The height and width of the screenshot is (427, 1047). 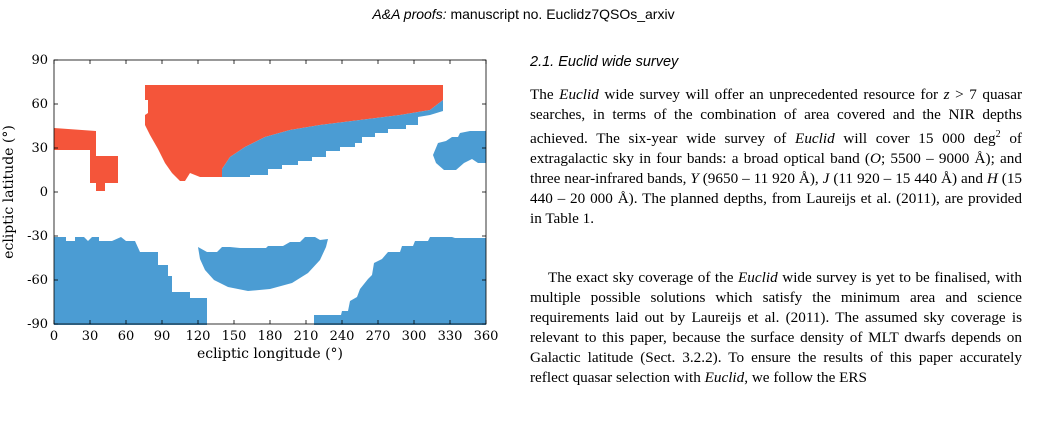 I want to click on x-tick-label: 180, so click(x=270, y=336).